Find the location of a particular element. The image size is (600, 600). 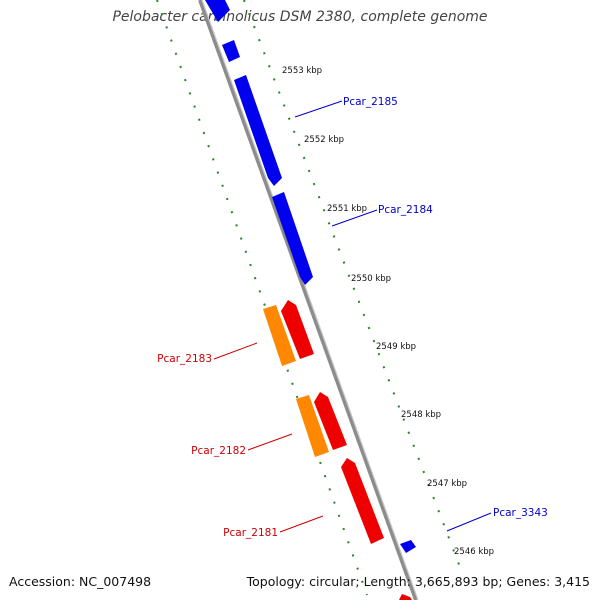

scale-label: 2550 kbp is located at coordinates (371, 279).